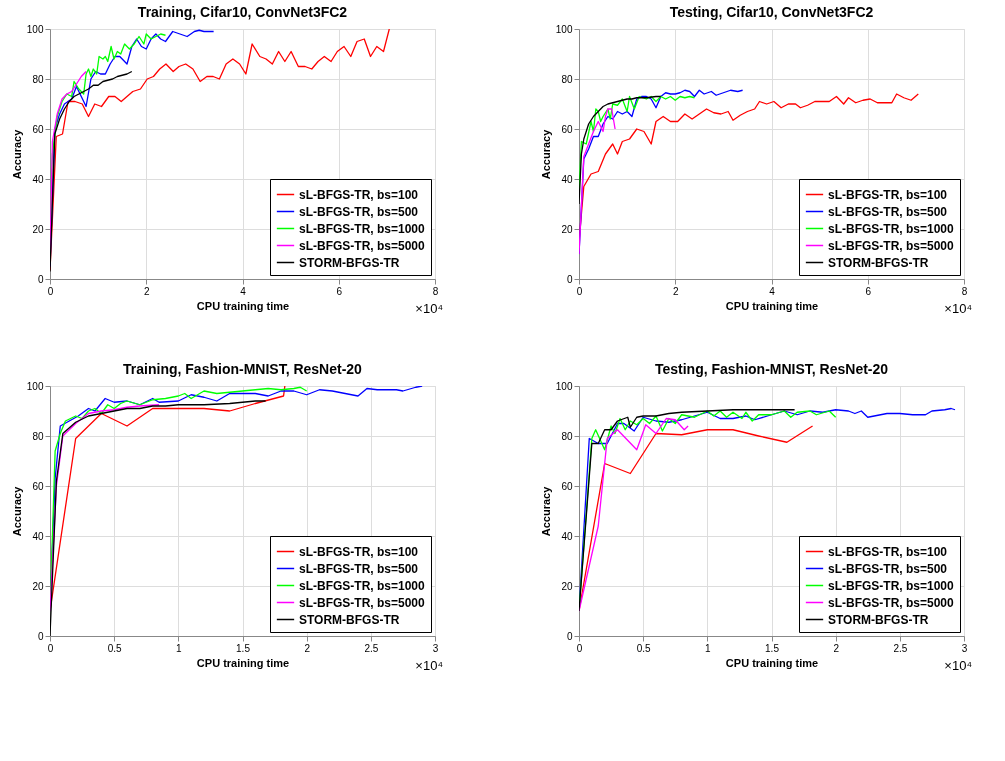 The image size is (1005, 761). What do you see at coordinates (242, 12) in the screenshot?
I see `chart-title: Training, Cifar10, ConvNet3FC2` at bounding box center [242, 12].